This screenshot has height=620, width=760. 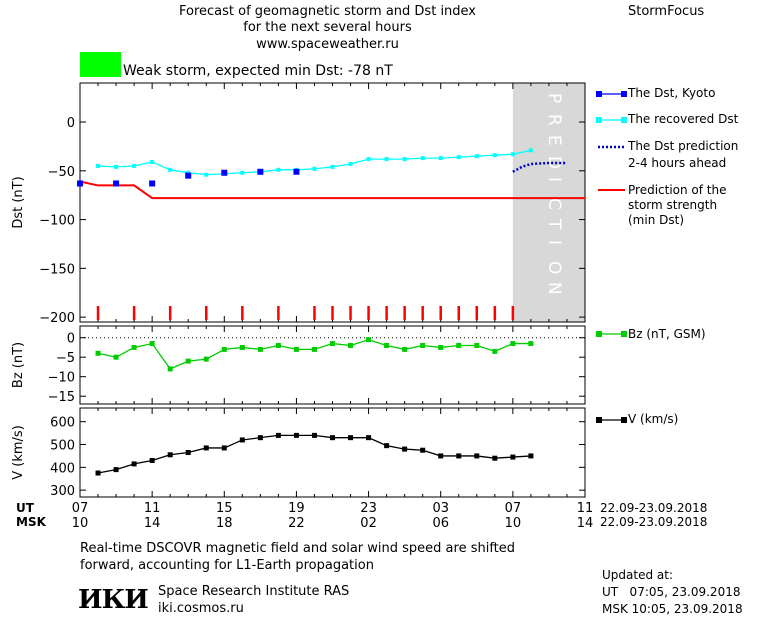 What do you see at coordinates (315, 162) in the screenshot?
I see `recovered-dst-line` at bounding box center [315, 162].